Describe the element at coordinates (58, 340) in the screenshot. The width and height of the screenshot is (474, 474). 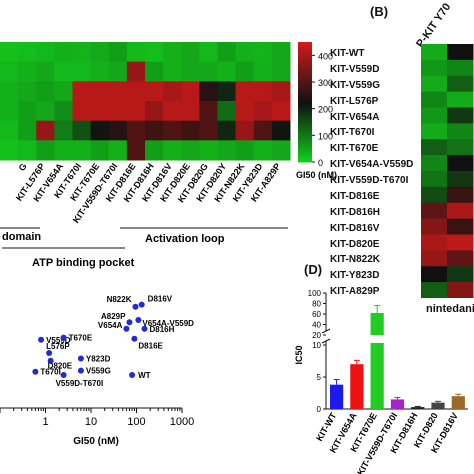
I see `scatter-point-label: V559D` at that location.